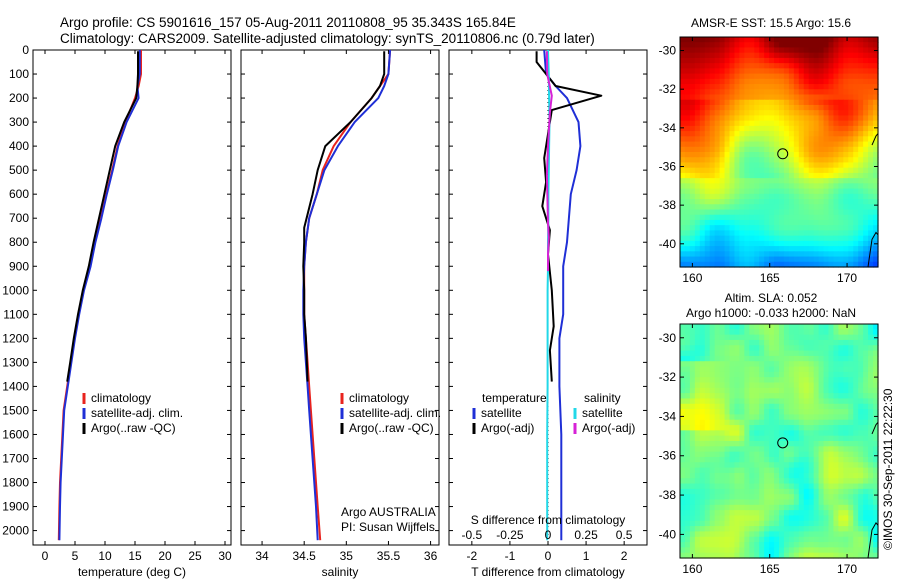 The image size is (900, 580). I want to click on depth-tick-label: 1500, so click(15, 410).